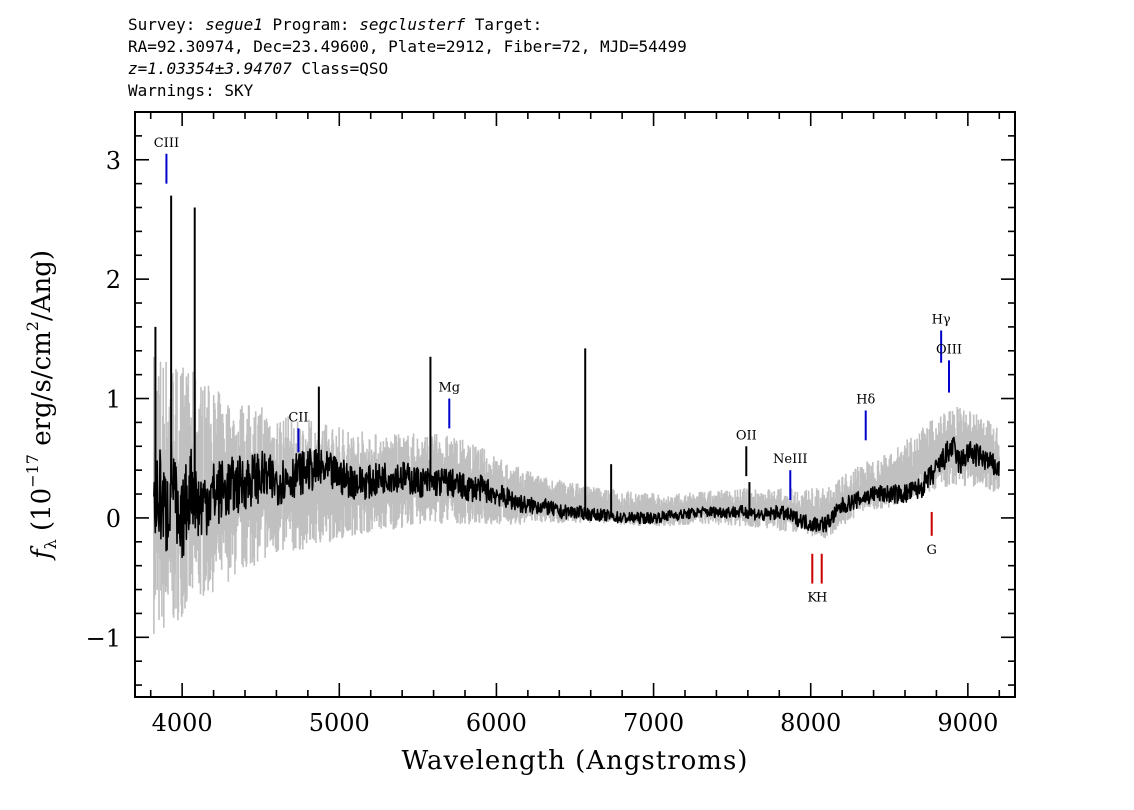 The image size is (1134, 810). What do you see at coordinates (113, 280) in the screenshot?
I see `y-tick-label: 2` at bounding box center [113, 280].